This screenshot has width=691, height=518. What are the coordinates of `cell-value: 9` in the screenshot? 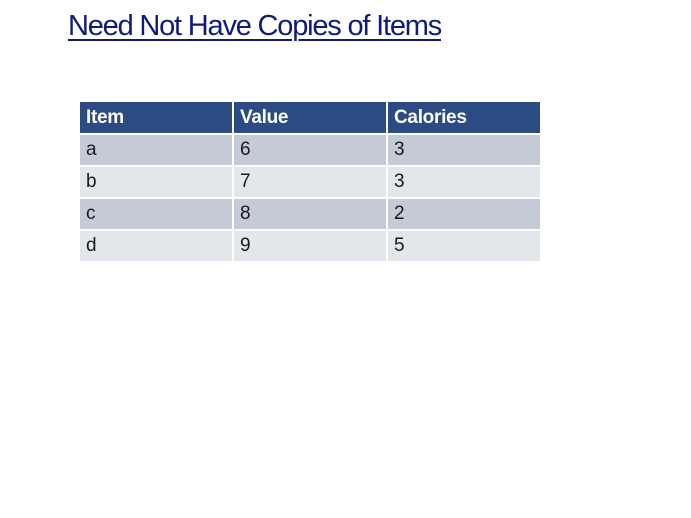 It's located at (310, 246).